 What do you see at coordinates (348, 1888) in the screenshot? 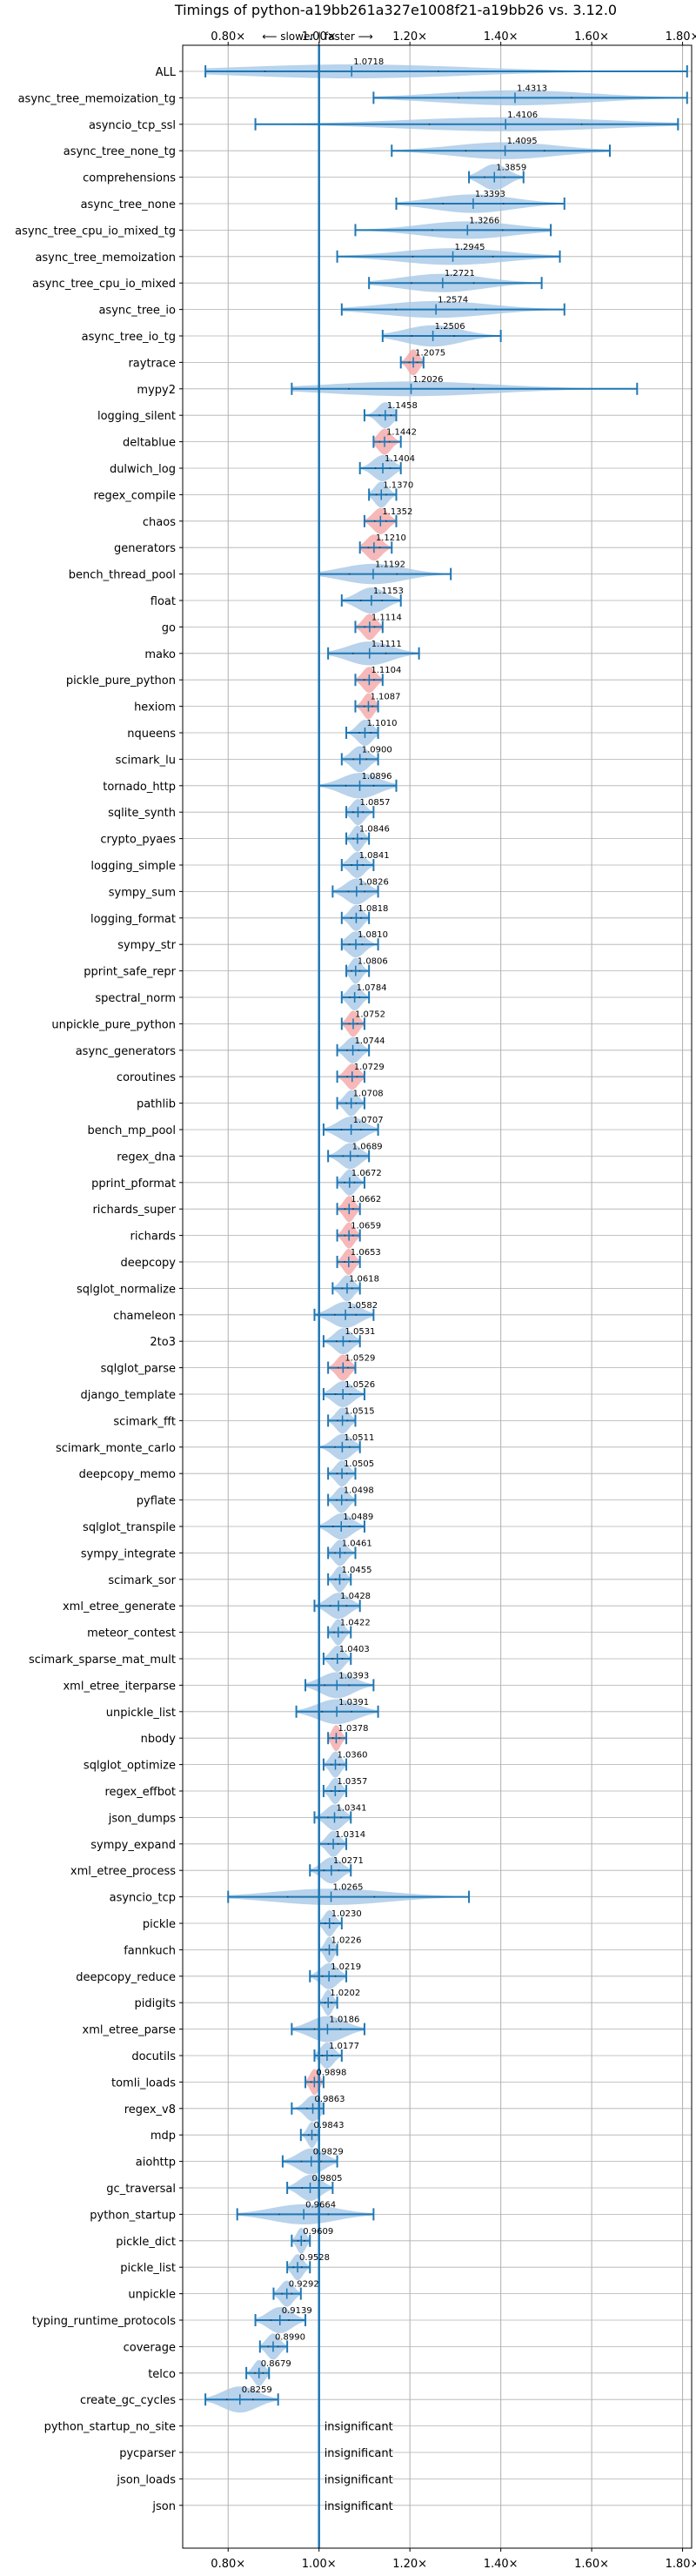
I see `value-label: 1.0265` at bounding box center [348, 1888].